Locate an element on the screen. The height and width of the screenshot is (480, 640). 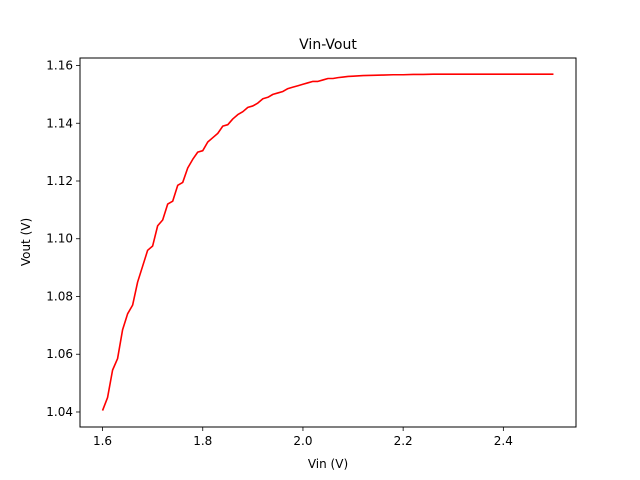
x-tick-label: 1.8 is located at coordinates (202, 441).